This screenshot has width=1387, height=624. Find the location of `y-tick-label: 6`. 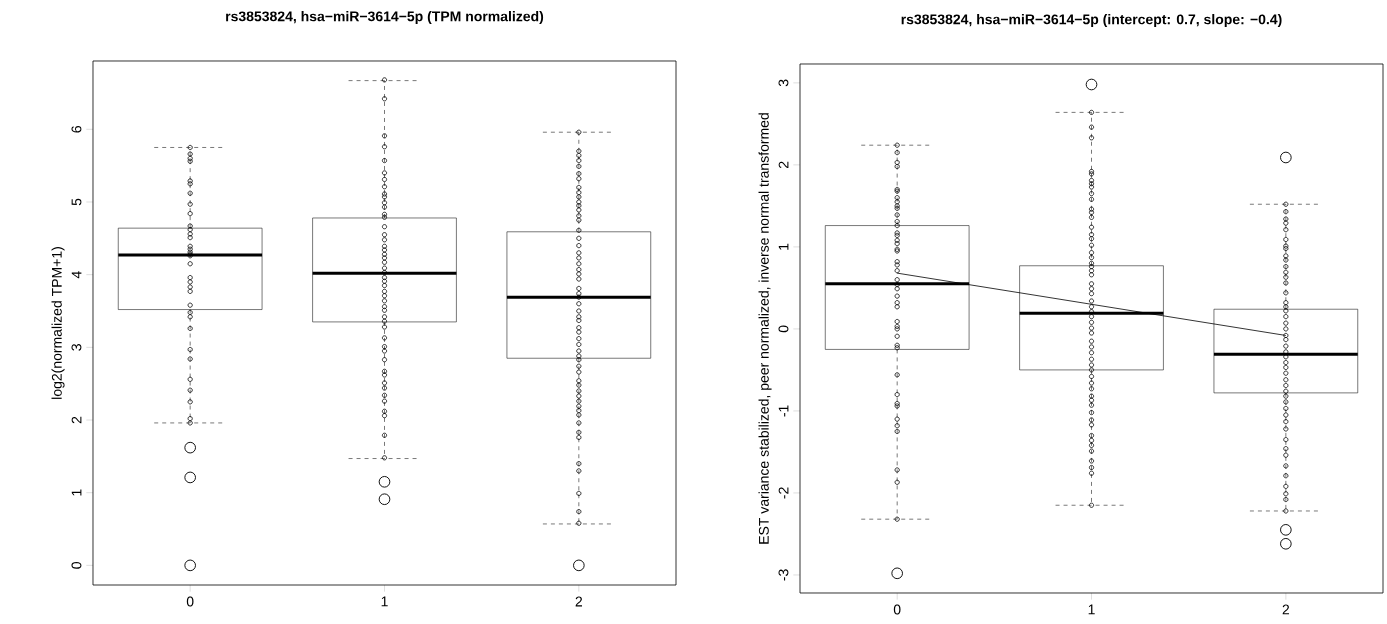

y-tick-label: 6 is located at coordinates (76, 129).